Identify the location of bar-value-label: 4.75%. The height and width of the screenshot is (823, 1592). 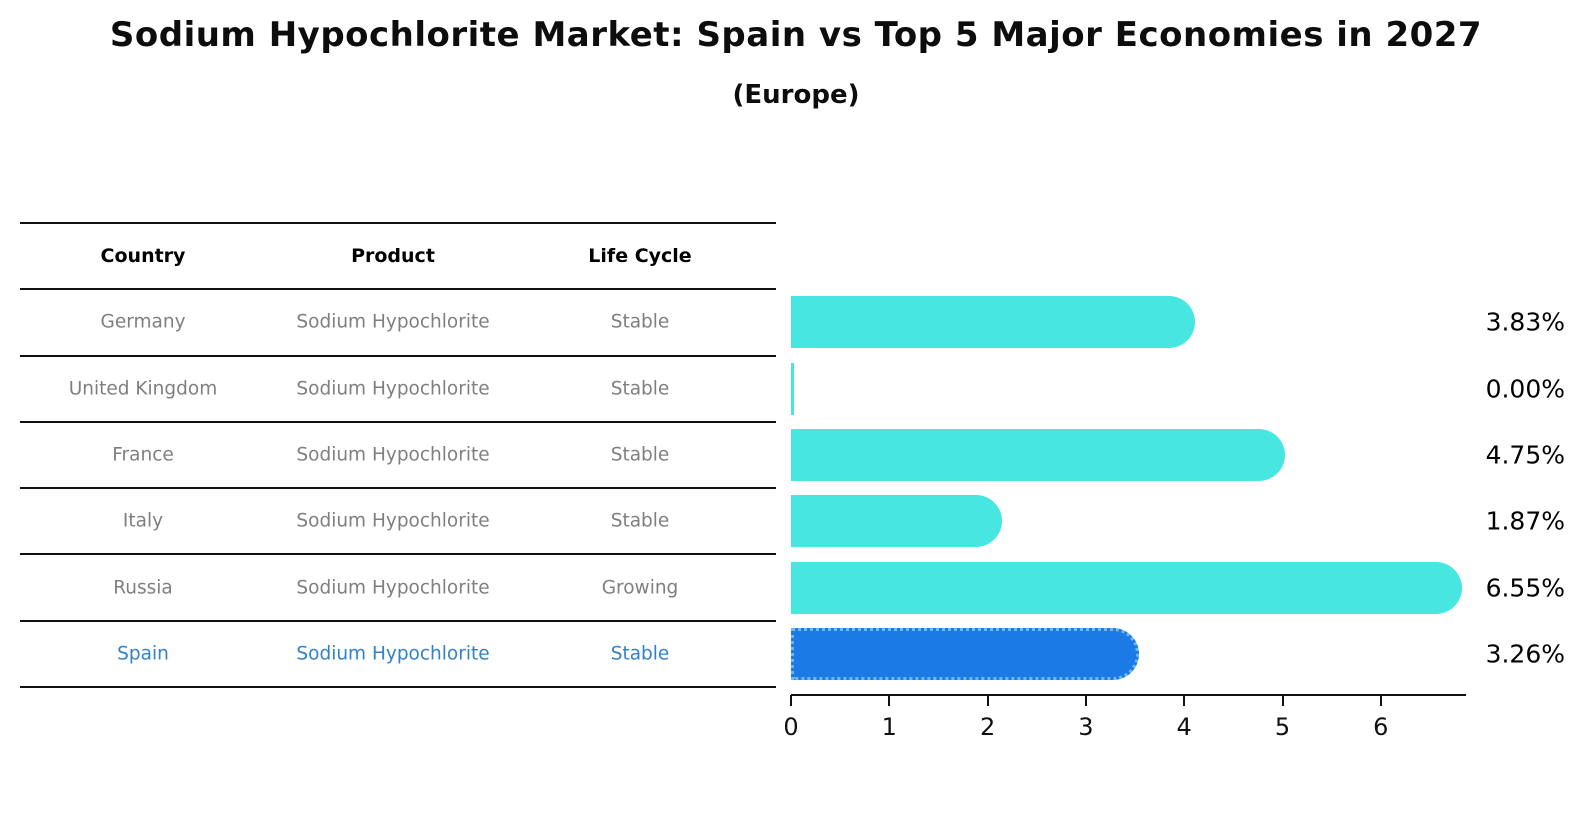
(1525, 455).